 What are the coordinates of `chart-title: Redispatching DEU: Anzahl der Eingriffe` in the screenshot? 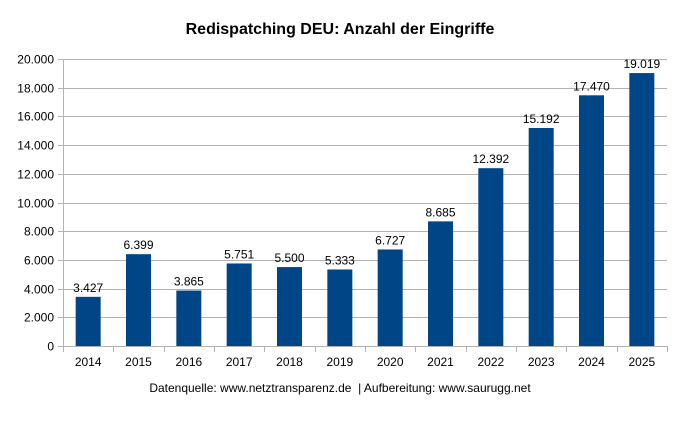 It's located at (340, 29).